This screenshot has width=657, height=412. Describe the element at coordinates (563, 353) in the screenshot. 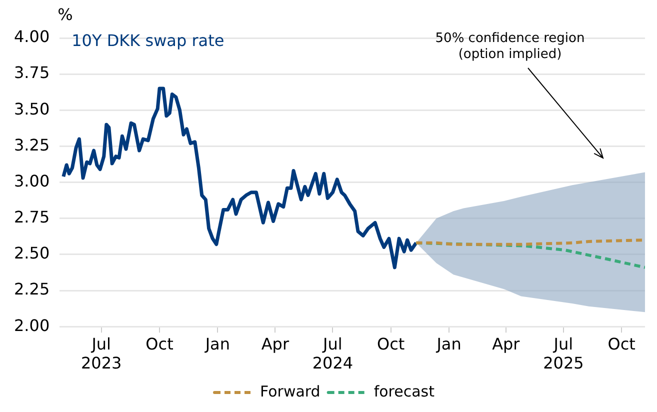

I see `x-tick-label: Jul 2025` at that location.